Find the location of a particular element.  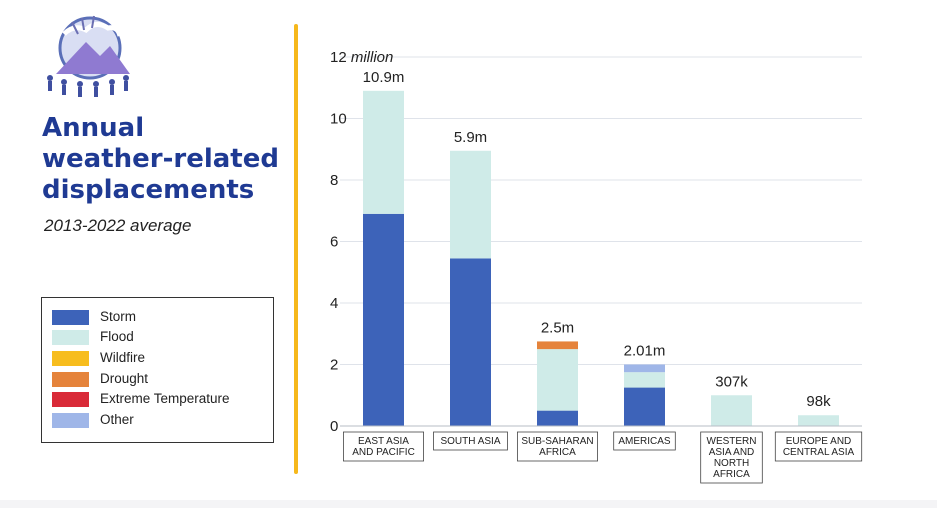

title-line-3: displacements is located at coordinates (148, 190).